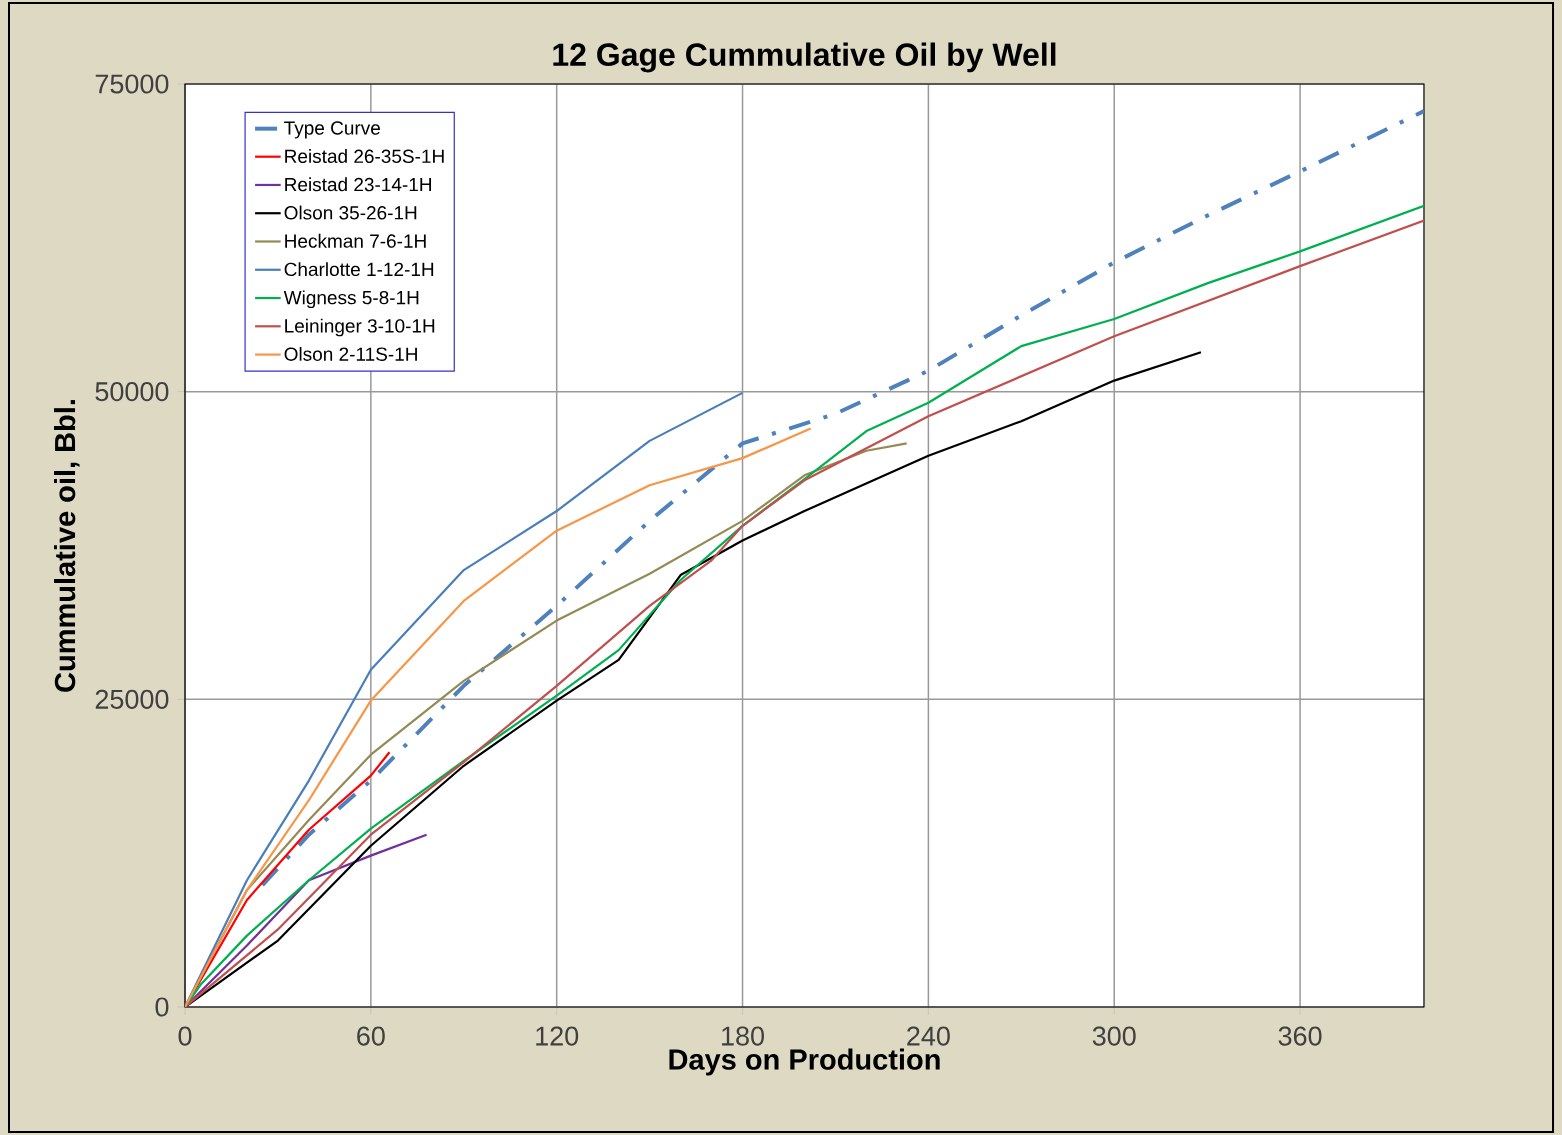 This screenshot has width=1562, height=1135. What do you see at coordinates (162, 1007) in the screenshot?
I see `y-tick-label: 0` at bounding box center [162, 1007].